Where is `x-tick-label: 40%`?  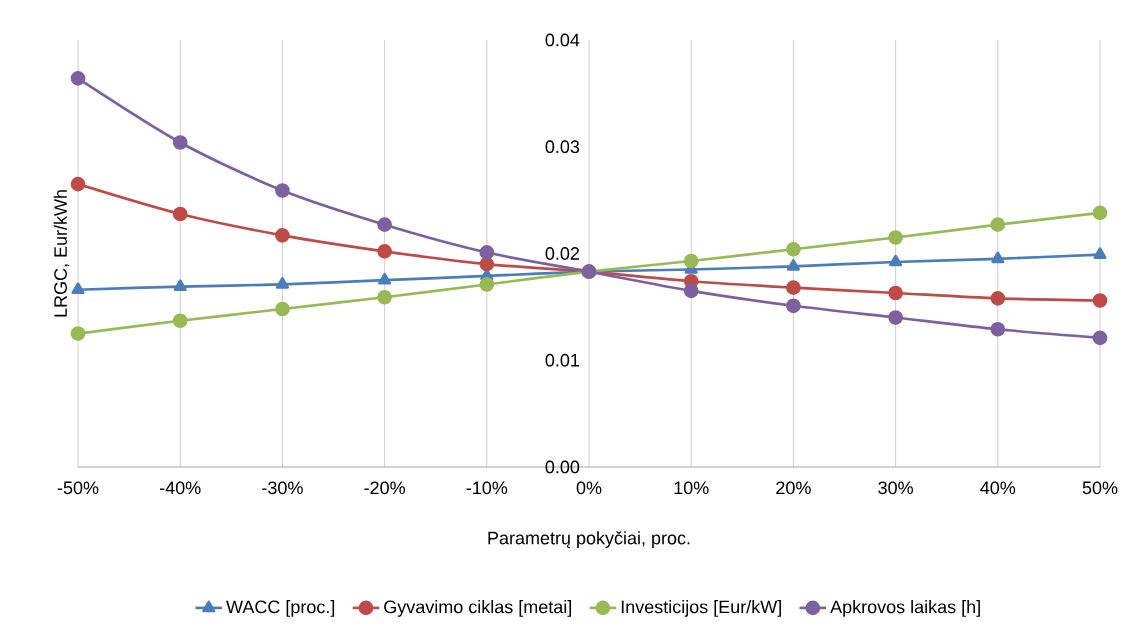 x-tick-label: 40% is located at coordinates (998, 488).